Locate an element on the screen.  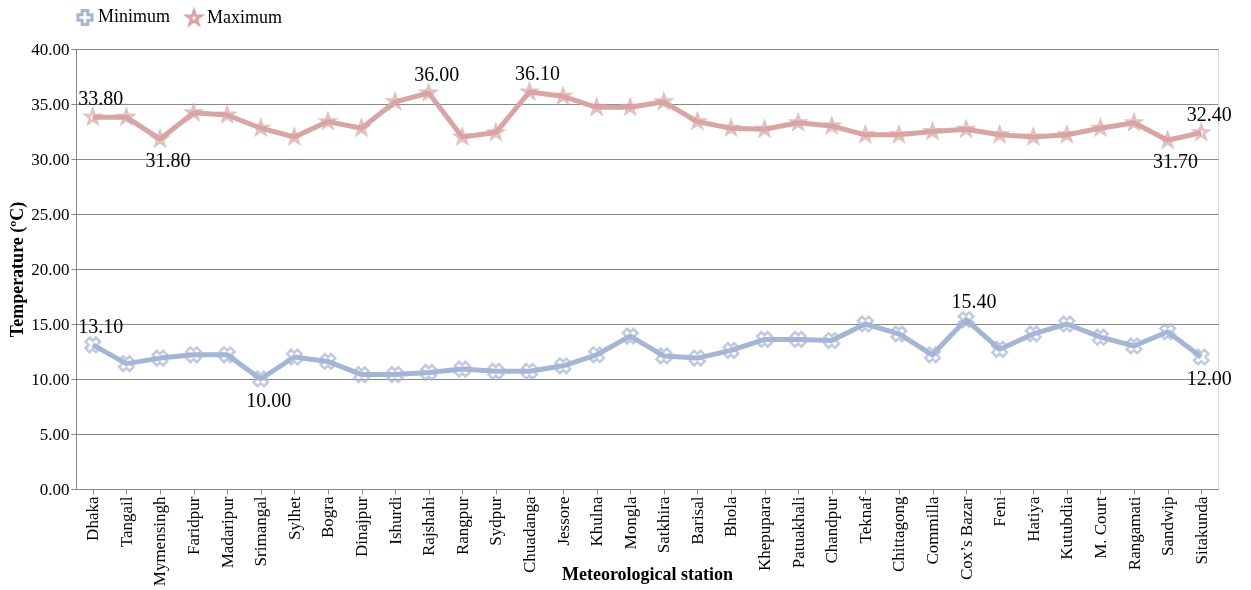
x-tick-label: Srimangal is located at coordinates (261, 531).